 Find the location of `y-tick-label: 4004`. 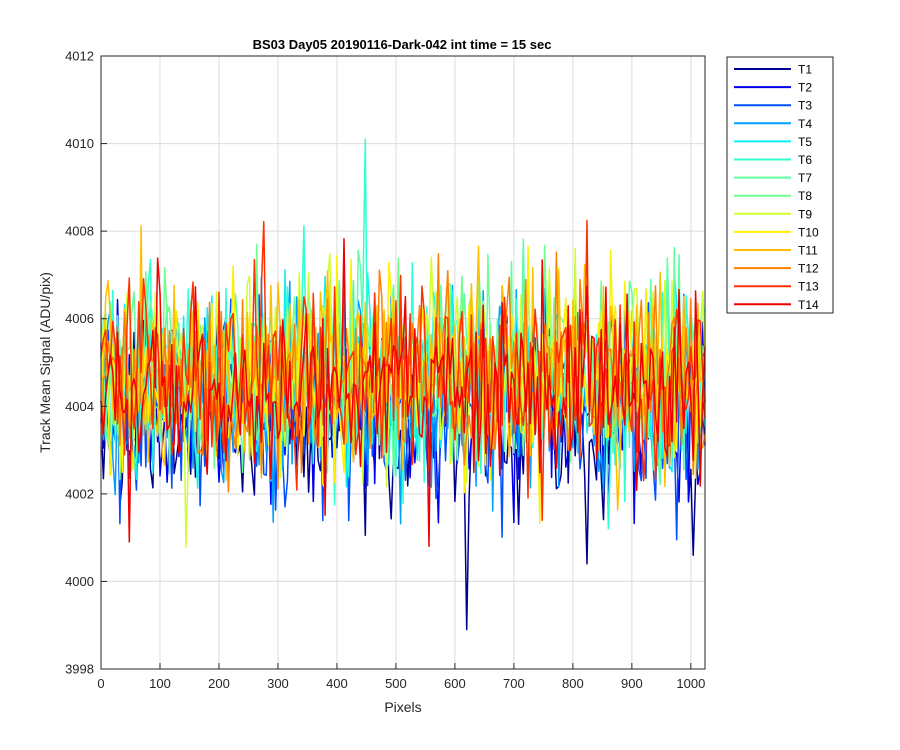

y-tick-label: 4004 is located at coordinates (79, 406).